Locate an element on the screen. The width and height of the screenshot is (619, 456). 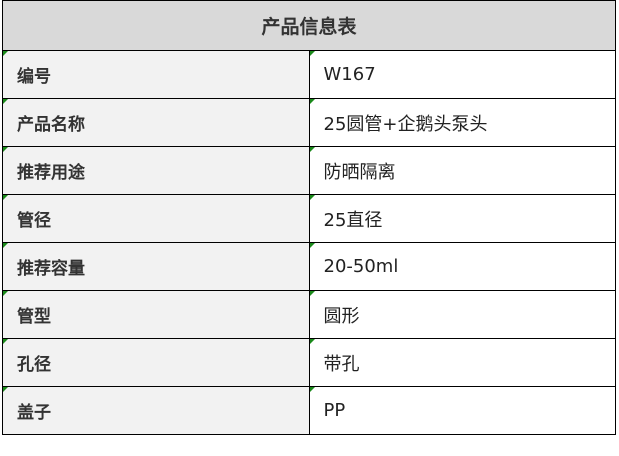
table-row: 孔径 带孔 is located at coordinates (309, 362).